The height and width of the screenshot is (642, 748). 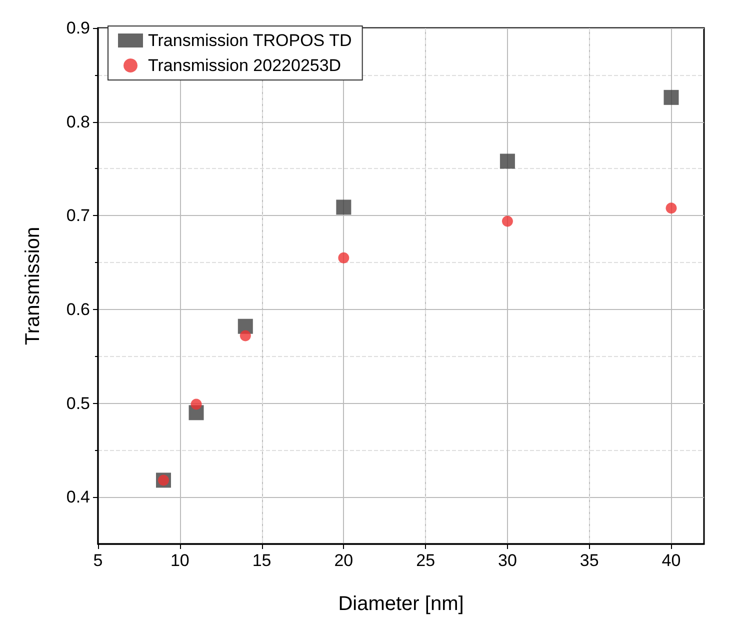 I want to click on legend-label: Transmission 20220253D, so click(x=245, y=65).